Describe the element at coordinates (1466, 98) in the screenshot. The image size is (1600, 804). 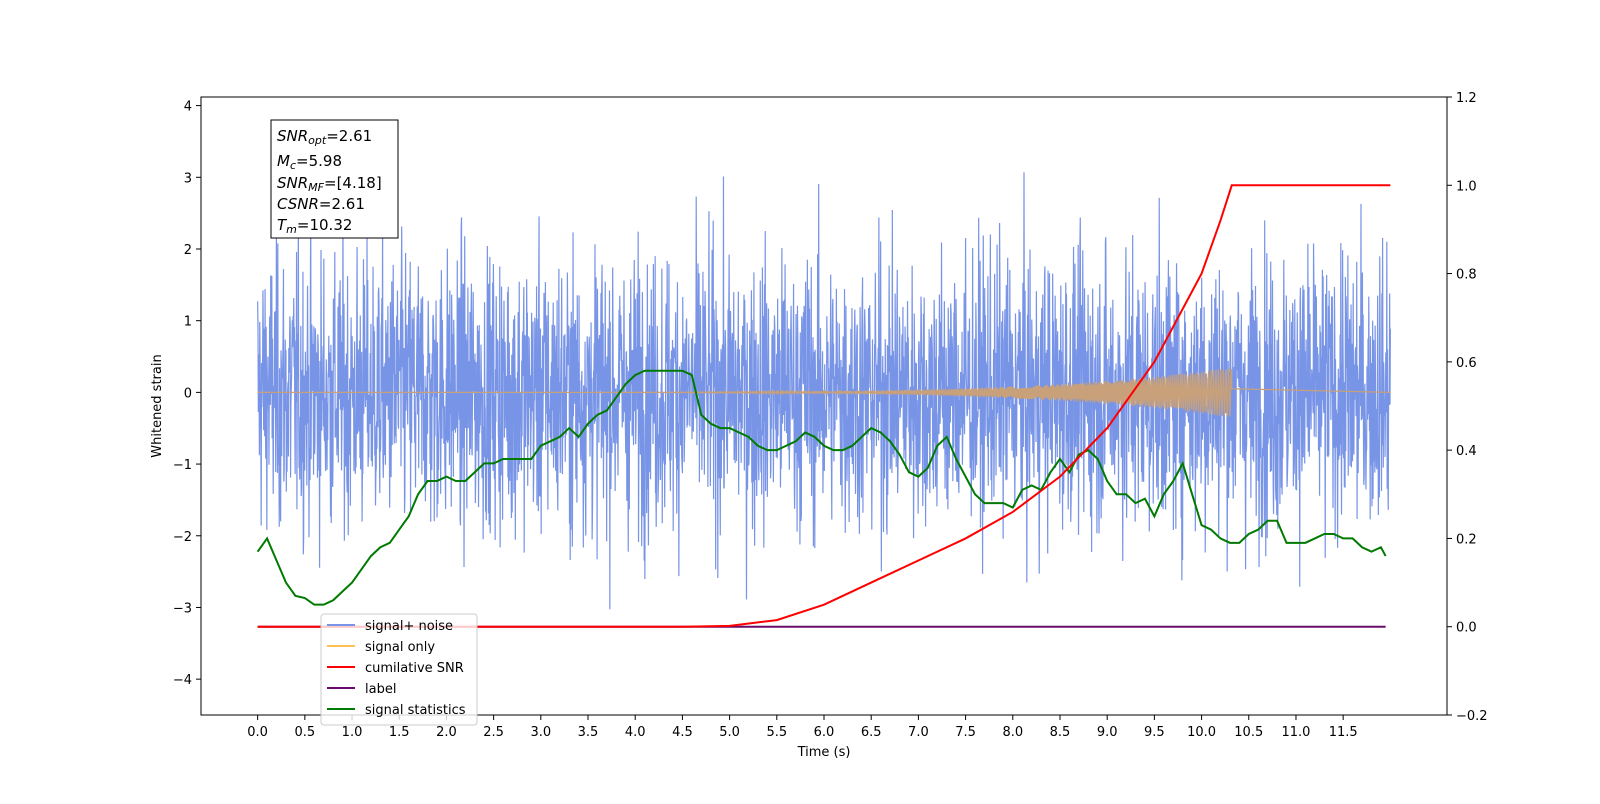
I see `y-right-tick-label: 1.2` at that location.